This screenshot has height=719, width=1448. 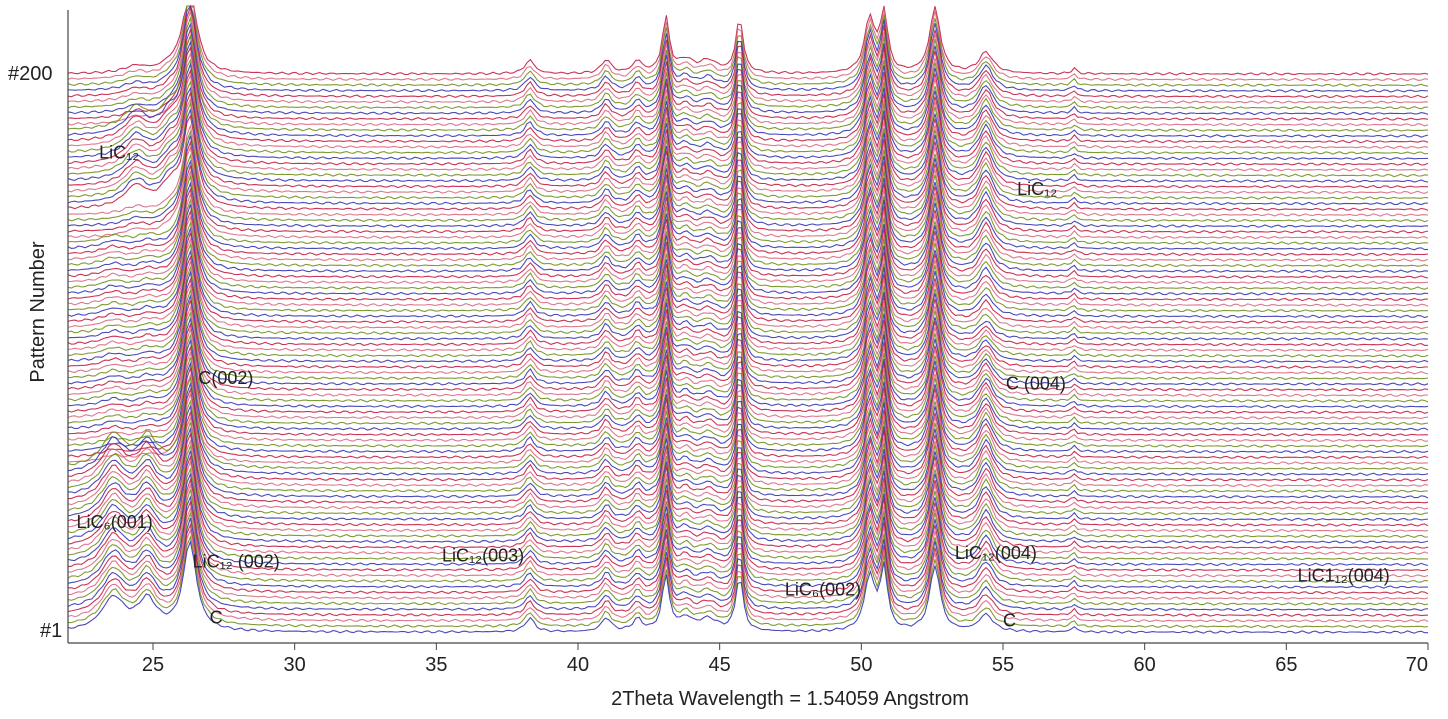 What do you see at coordinates (1009, 621) in the screenshot?
I see `annotation-11: C` at bounding box center [1009, 621].